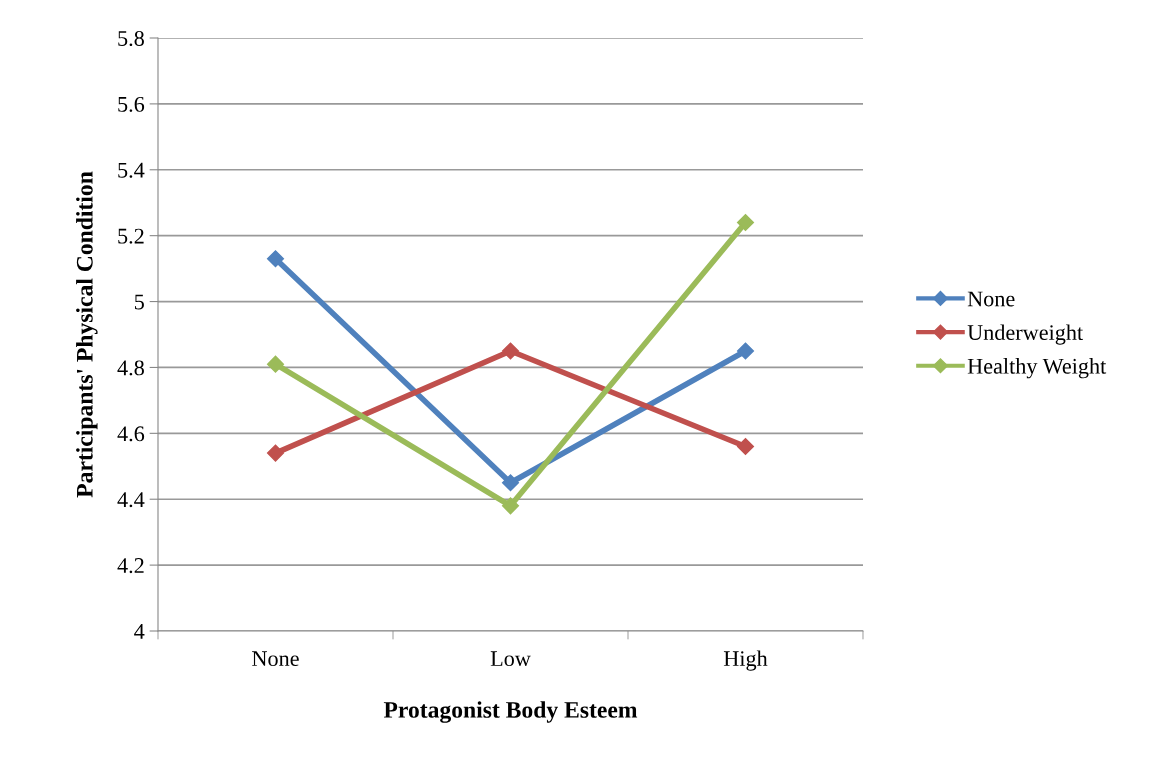  What do you see at coordinates (275, 659) in the screenshot?
I see `x-tick-label: None` at bounding box center [275, 659].